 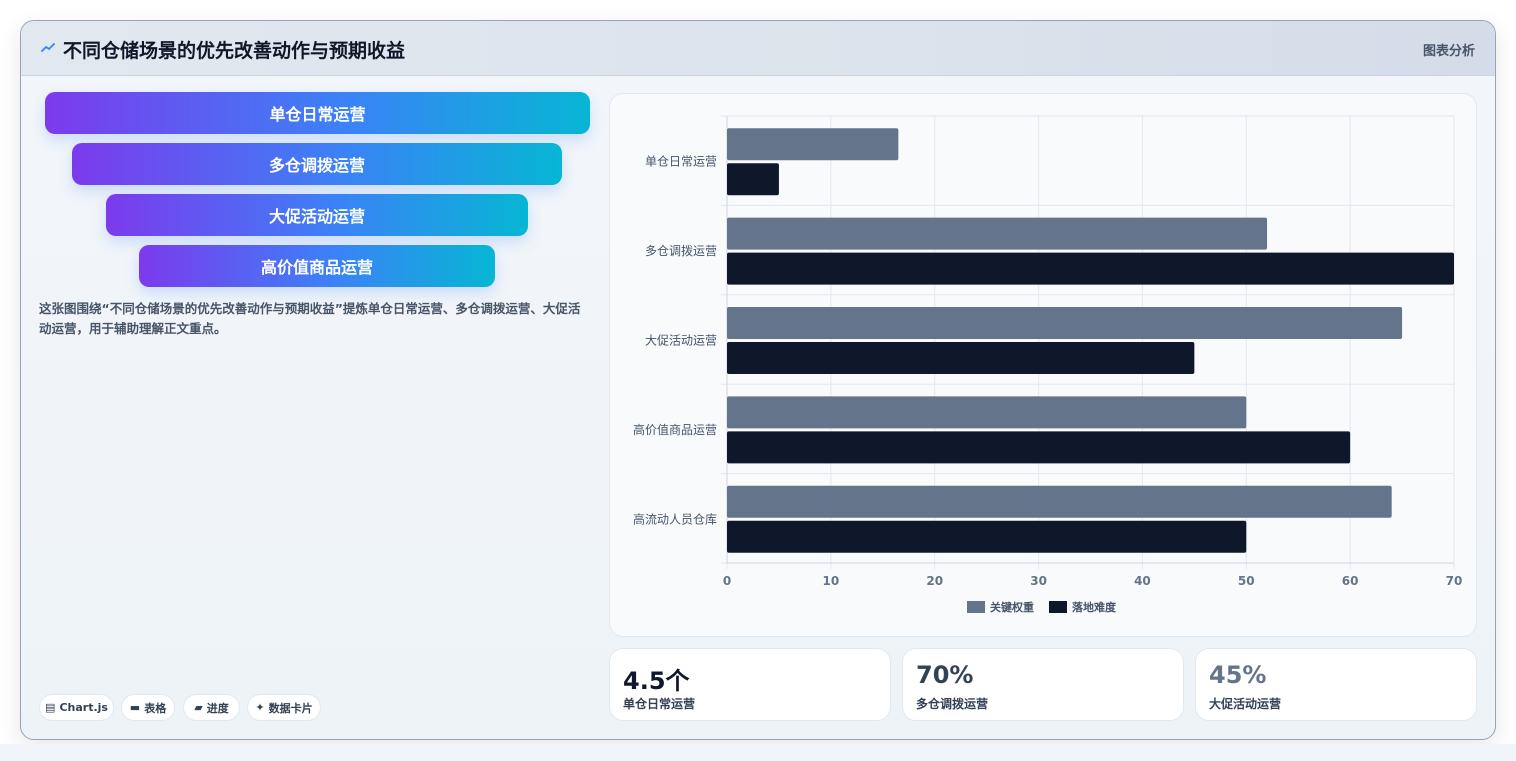 What do you see at coordinates (1043, 684) in the screenshot?
I see `stat-card: 70% 多仓调拨运营` at bounding box center [1043, 684].